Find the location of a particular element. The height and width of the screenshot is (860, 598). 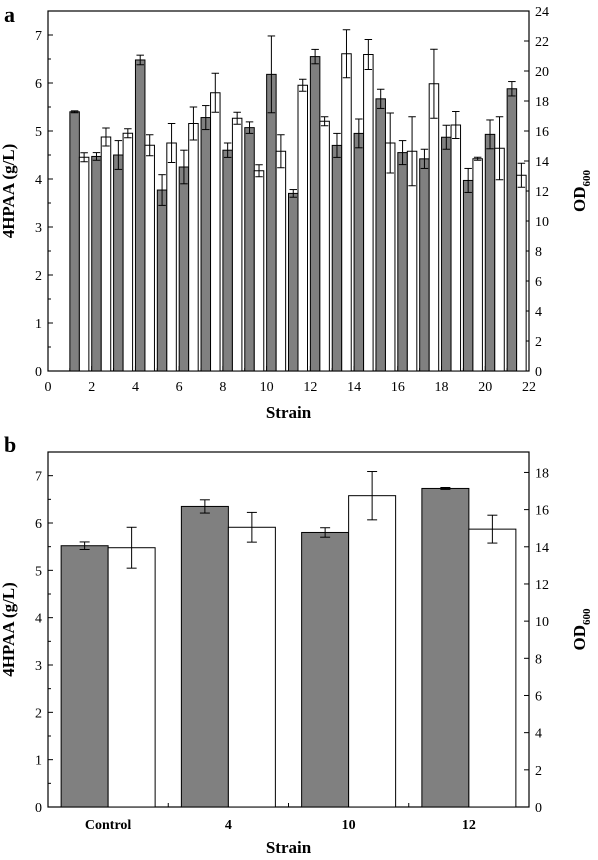

x-tick-label: 12 is located at coordinates (310, 387).